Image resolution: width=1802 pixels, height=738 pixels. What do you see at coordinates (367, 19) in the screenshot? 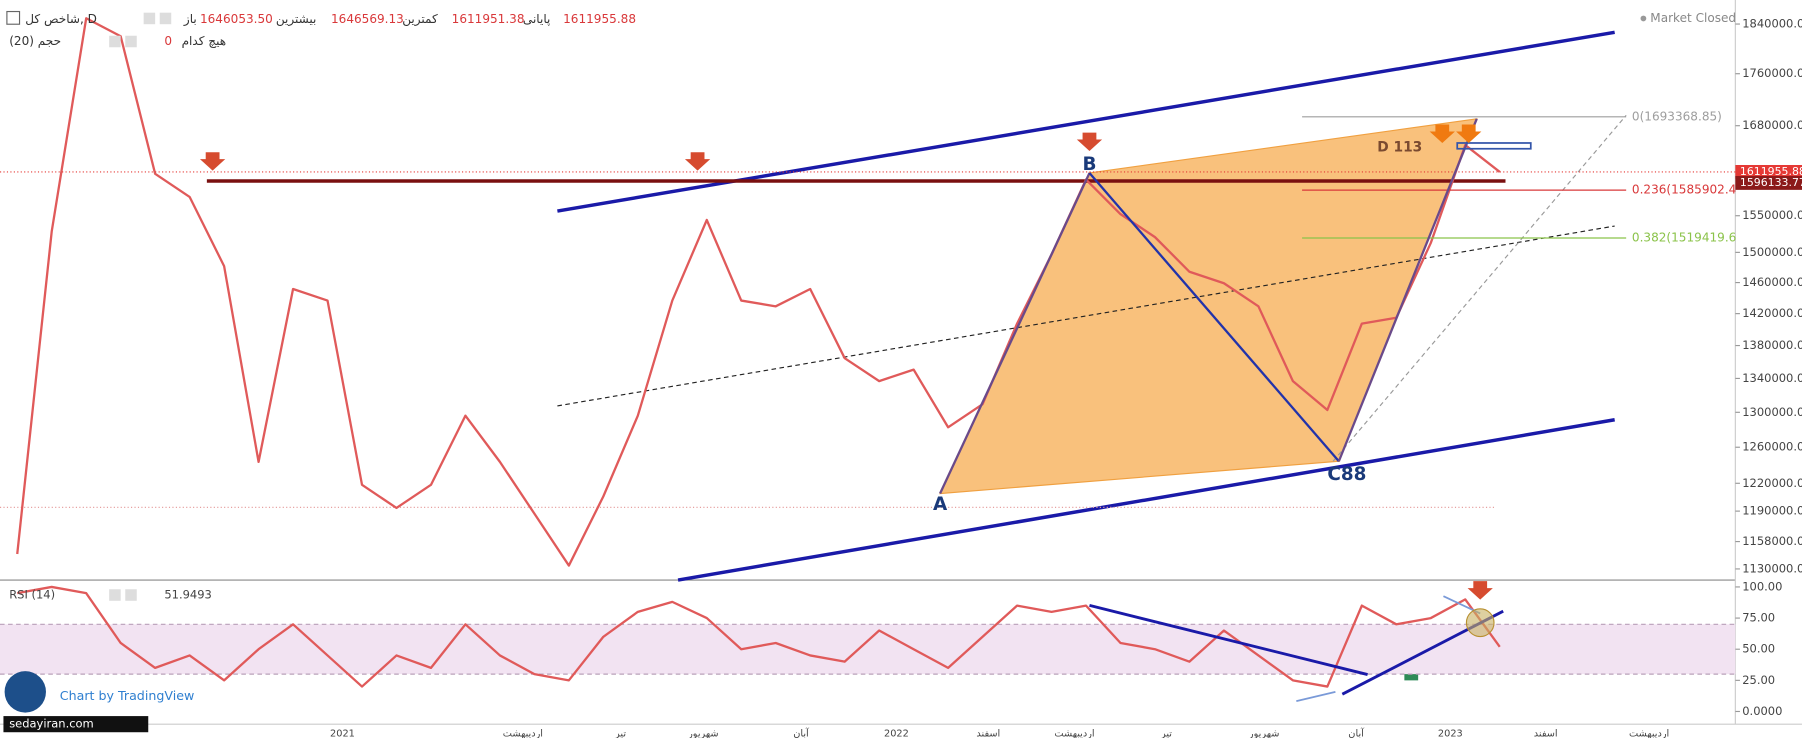
I see `high-value: 1646569.13` at bounding box center [367, 19].